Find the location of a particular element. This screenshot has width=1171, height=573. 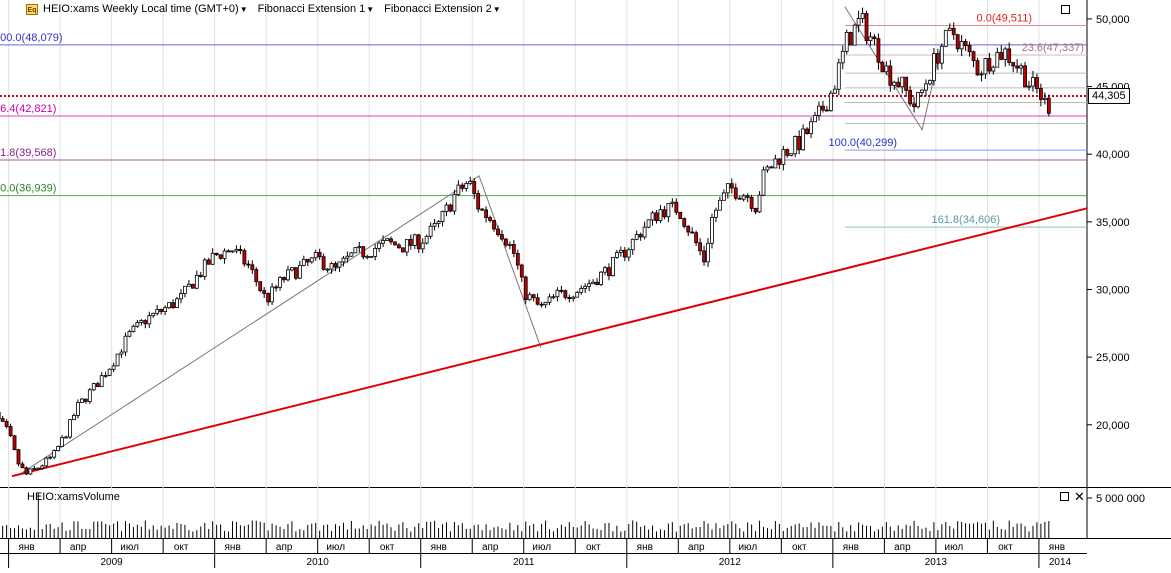

volume-tick-label: 5 000 000 is located at coordinates (1120, 499).